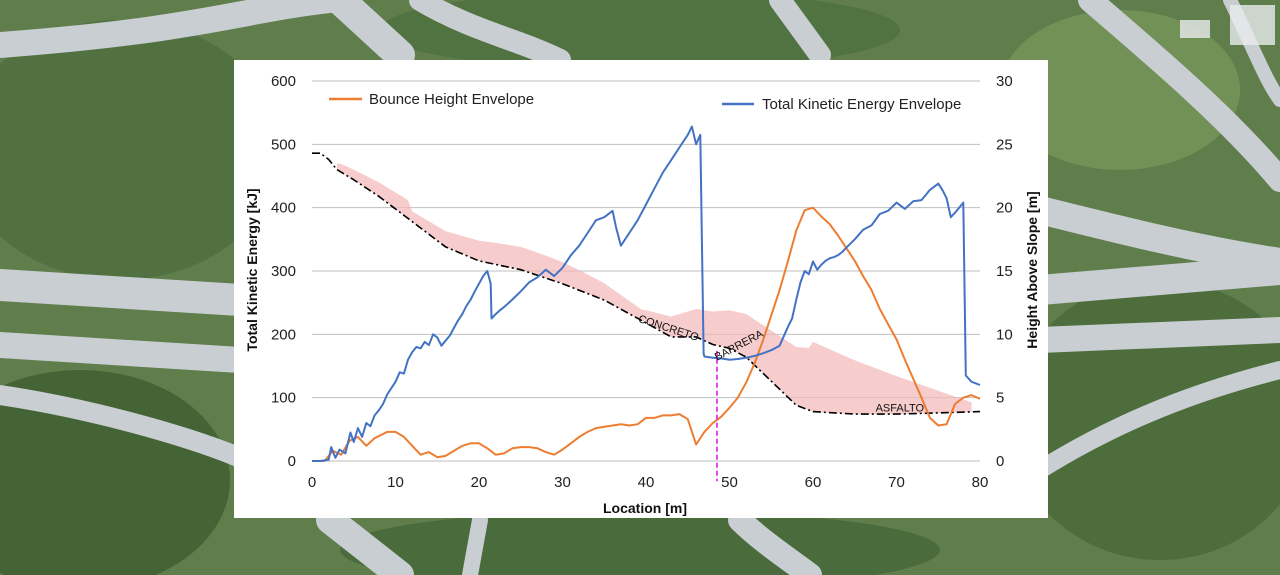 The width and height of the screenshot is (1280, 575). What do you see at coordinates (1004, 144) in the screenshot?
I see `y-right-tick-label: 25` at bounding box center [1004, 144].